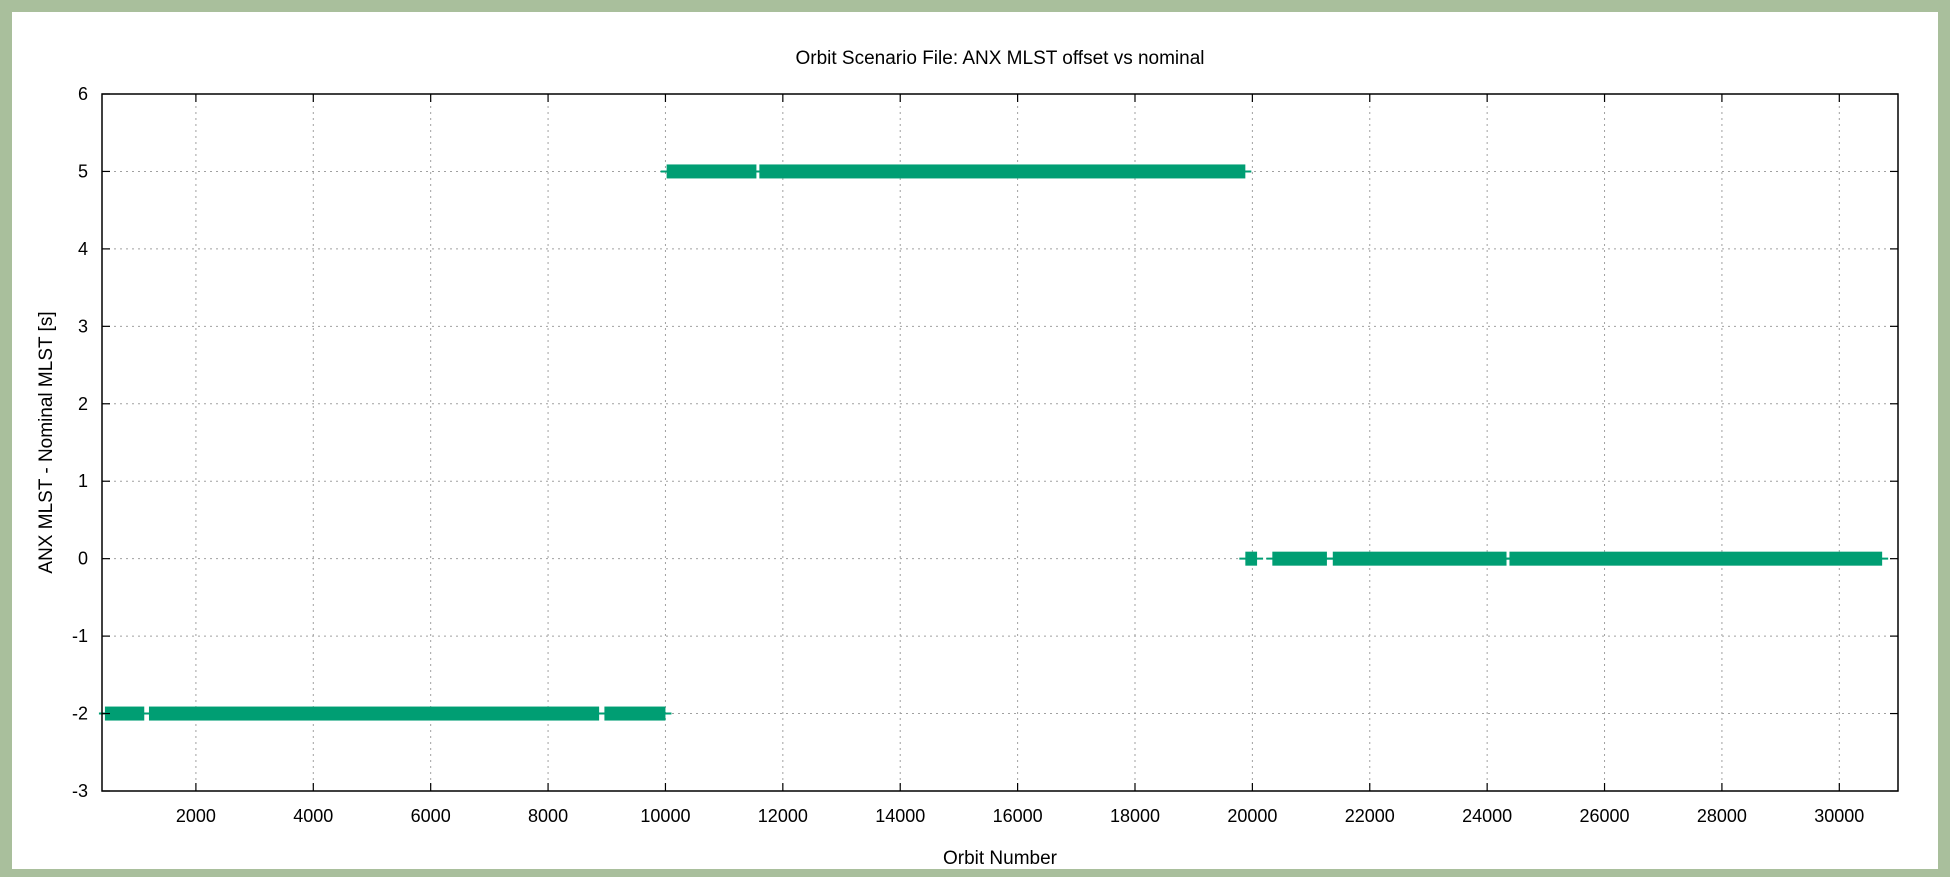  I want to click on x-tick-label: 14000, so click(900, 816).